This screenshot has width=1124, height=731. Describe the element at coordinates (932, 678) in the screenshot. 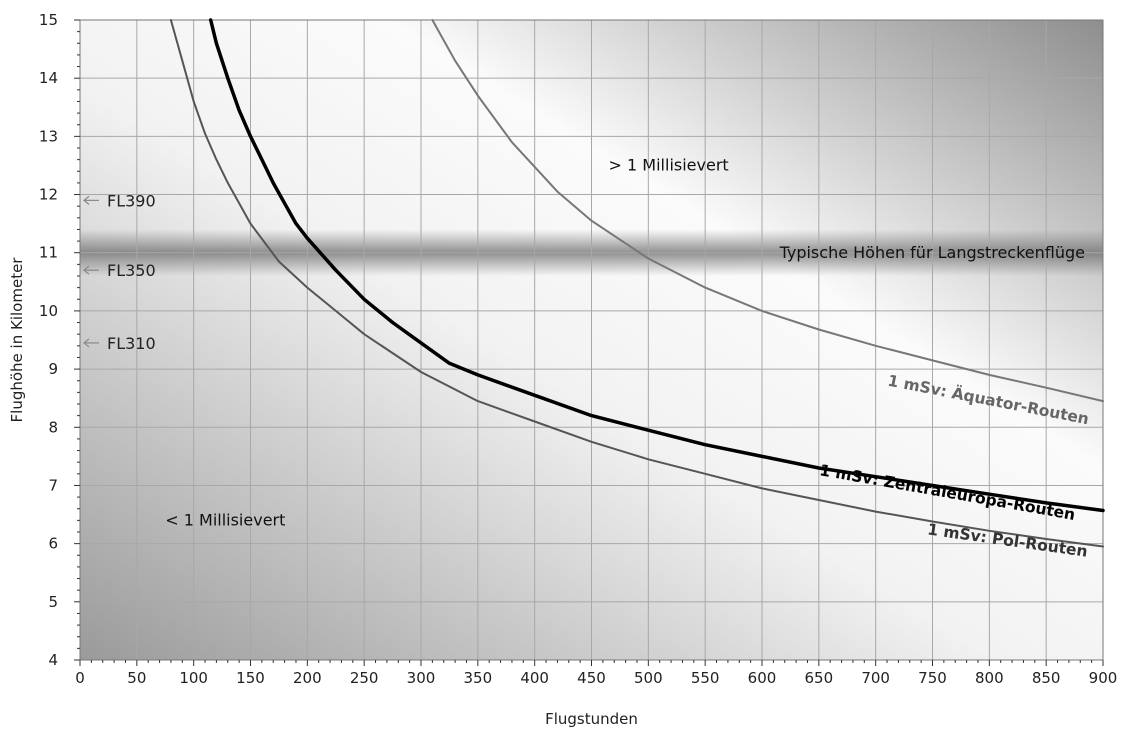

I see `x-tick-label: 750` at that location.